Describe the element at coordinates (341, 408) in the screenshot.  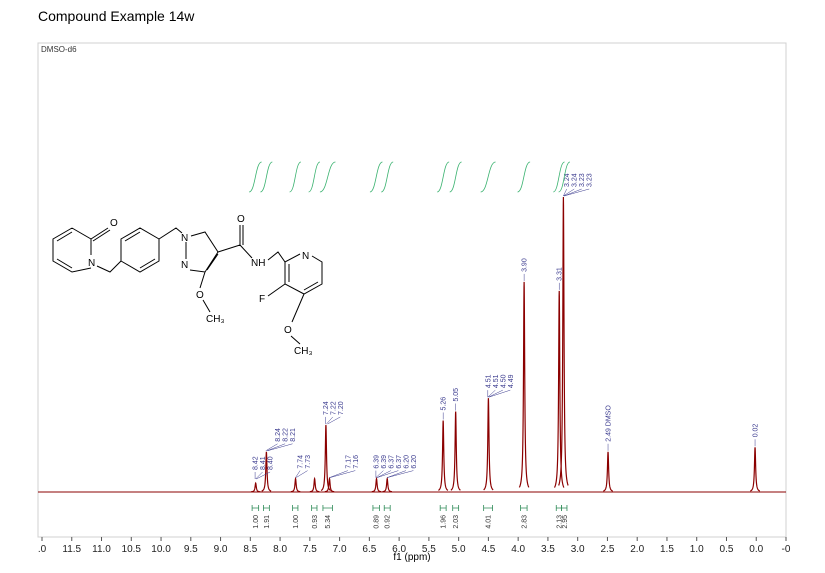
I see `peak-label: 7.20` at that location.